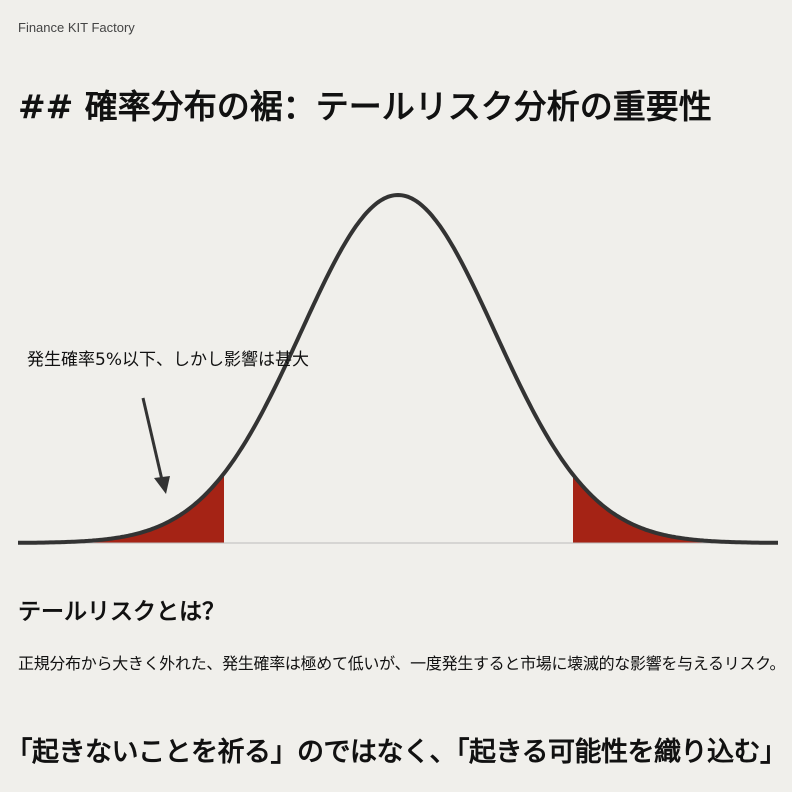  Describe the element at coordinates (162, 485) in the screenshot. I see `arrow-head-icon` at that location.